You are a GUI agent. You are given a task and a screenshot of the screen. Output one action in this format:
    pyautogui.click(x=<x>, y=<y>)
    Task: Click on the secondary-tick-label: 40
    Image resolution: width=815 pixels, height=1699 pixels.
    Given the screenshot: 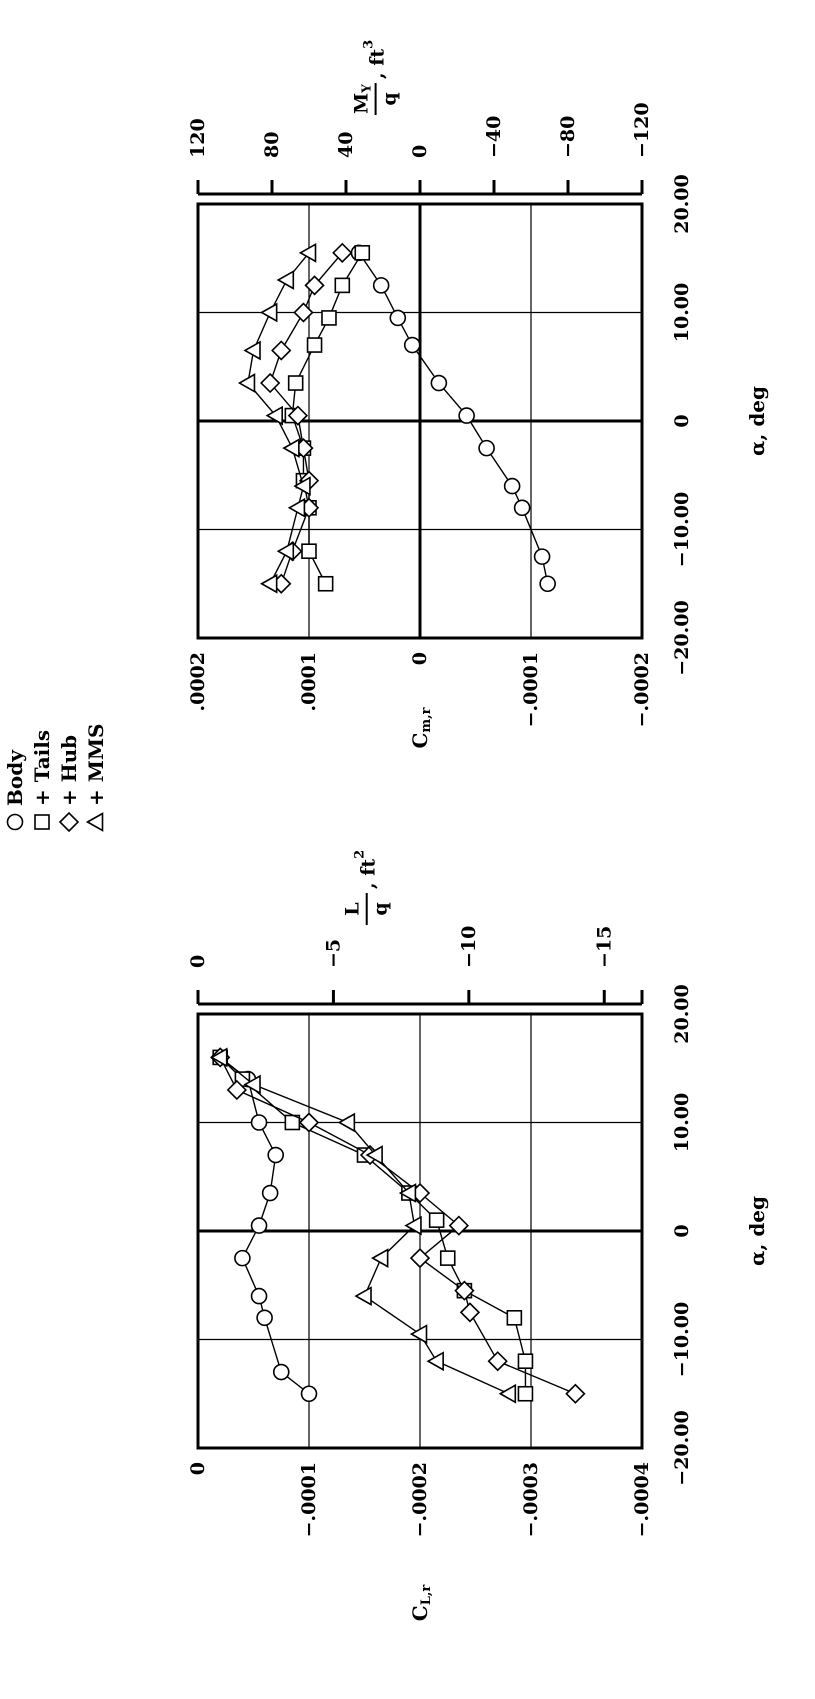 What is the action you would take?
    pyautogui.click(x=346, y=145)
    